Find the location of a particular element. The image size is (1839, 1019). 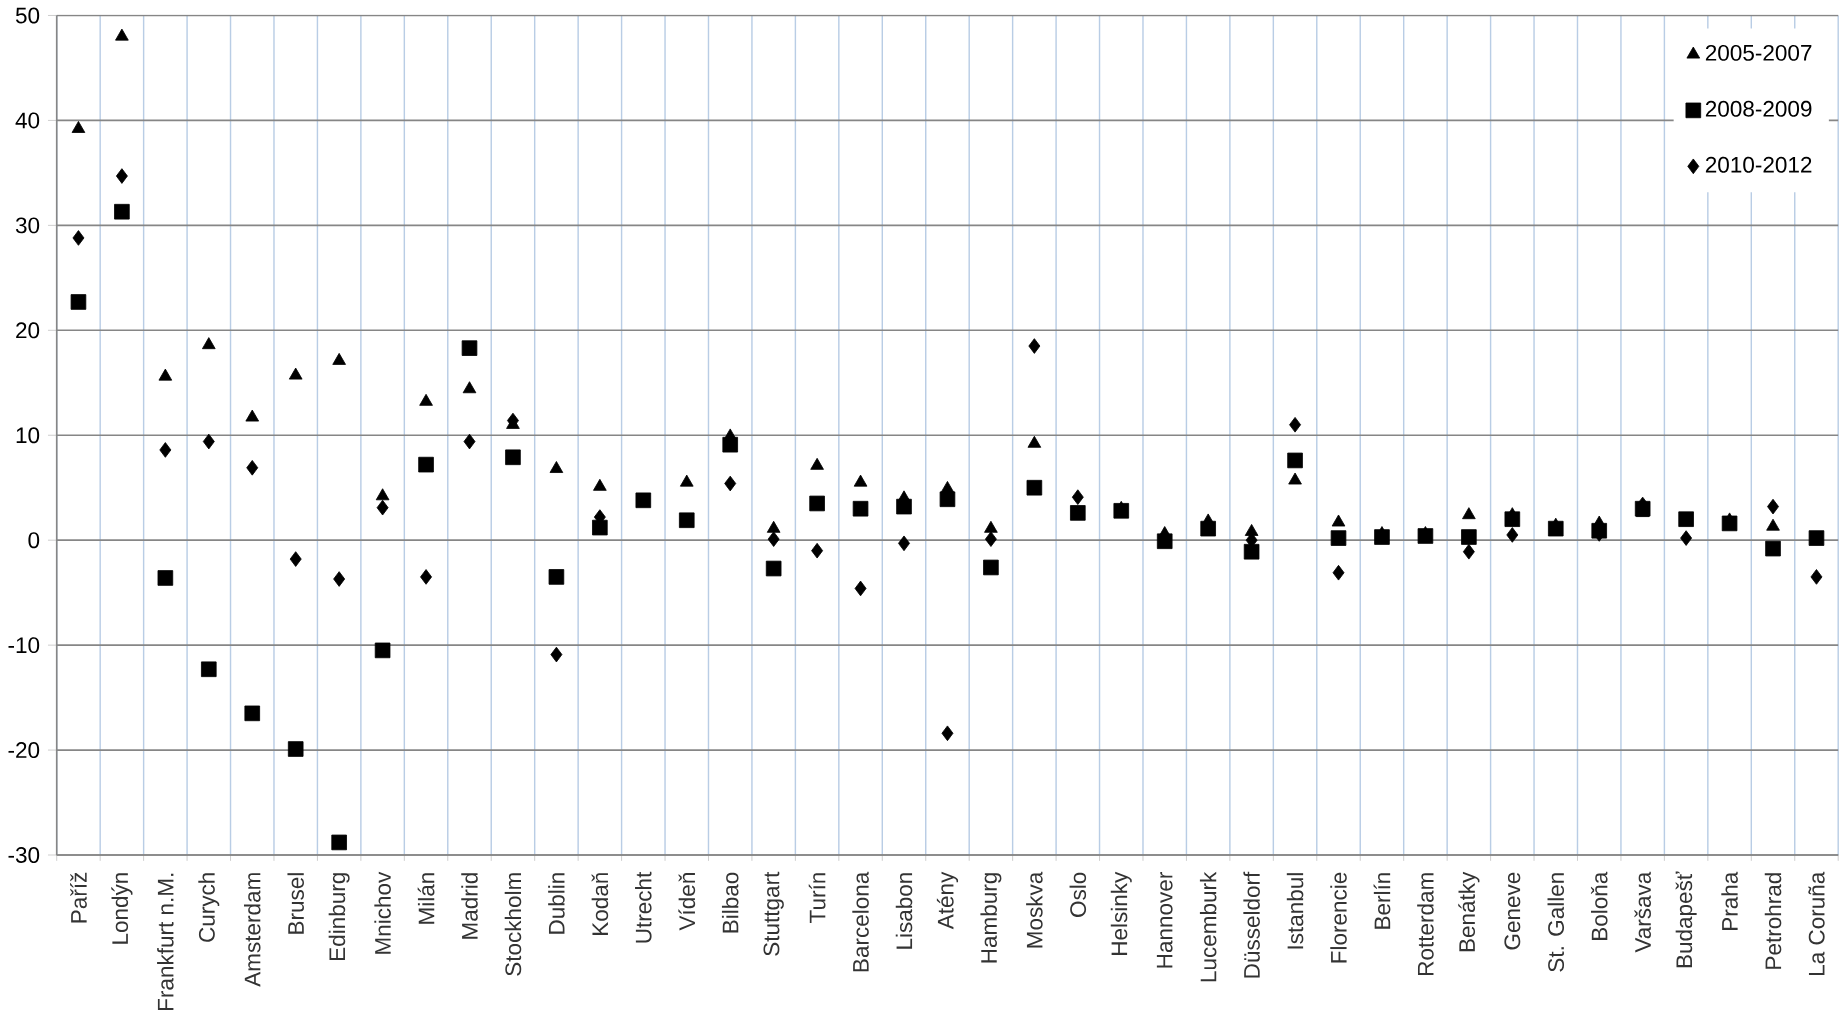

x-tick-label: Istanbul is located at coordinates (1295, 911).